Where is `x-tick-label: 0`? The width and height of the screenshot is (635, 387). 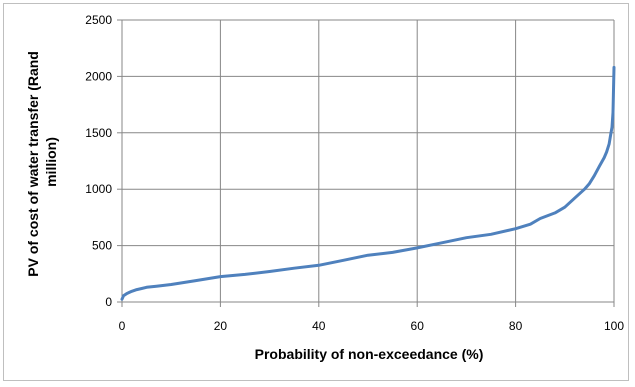
x-tick-label: 0 is located at coordinates (122, 326).